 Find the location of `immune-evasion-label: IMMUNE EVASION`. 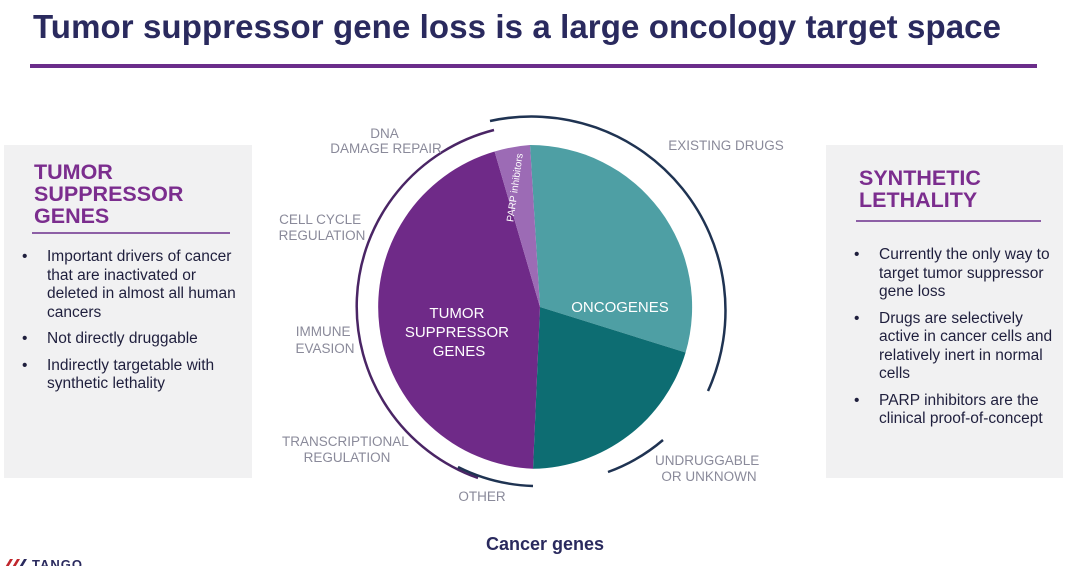

immune-evasion-label: IMMUNE EVASION is located at coordinates (324, 340).